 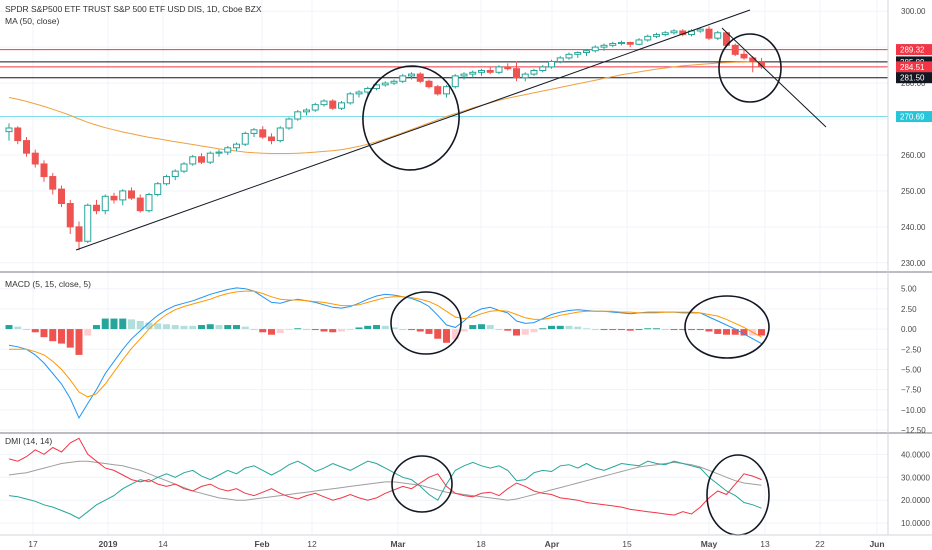 What do you see at coordinates (727, 327) in the screenshot?
I see `annotation-circle-macd-may` at bounding box center [727, 327].